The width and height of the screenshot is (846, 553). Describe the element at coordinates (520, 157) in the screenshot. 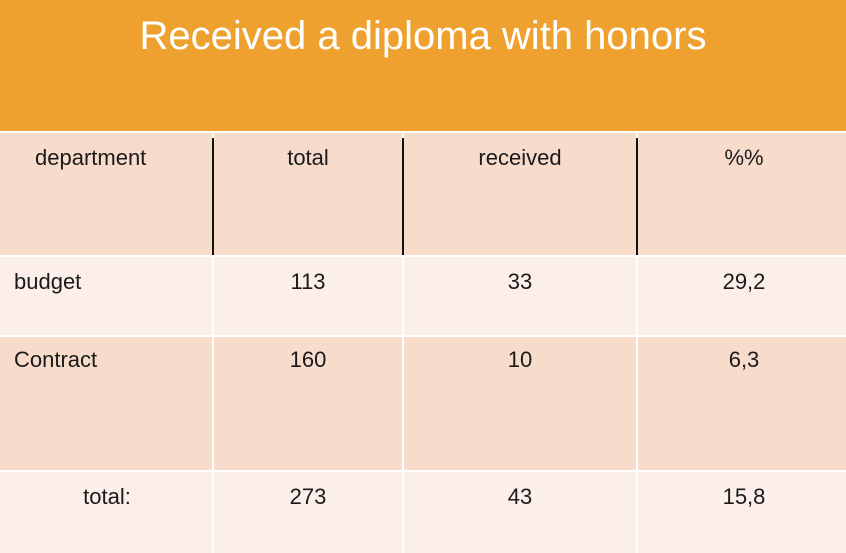

I see `column-header: received` at that location.